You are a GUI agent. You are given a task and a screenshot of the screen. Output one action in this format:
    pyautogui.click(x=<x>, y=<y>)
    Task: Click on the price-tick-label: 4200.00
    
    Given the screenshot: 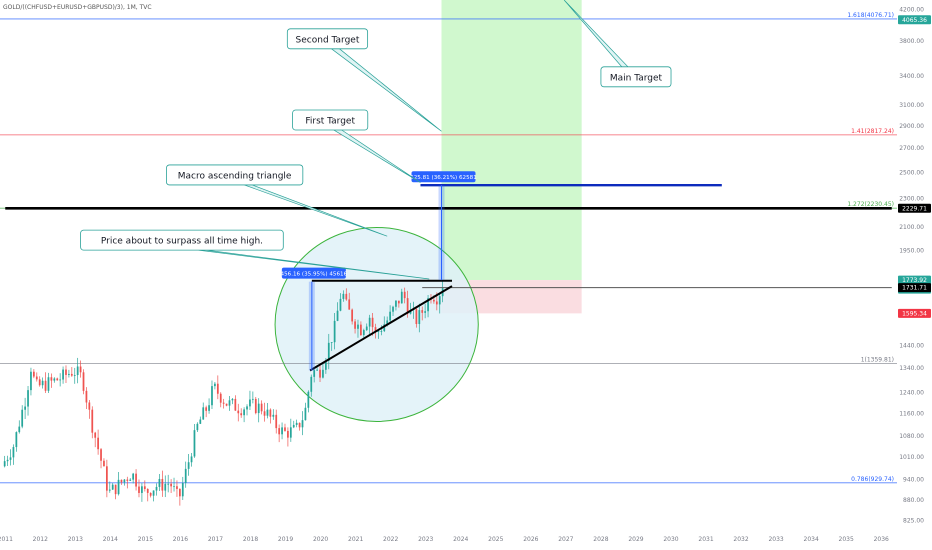 What is the action you would take?
    pyautogui.click(x=911, y=10)
    